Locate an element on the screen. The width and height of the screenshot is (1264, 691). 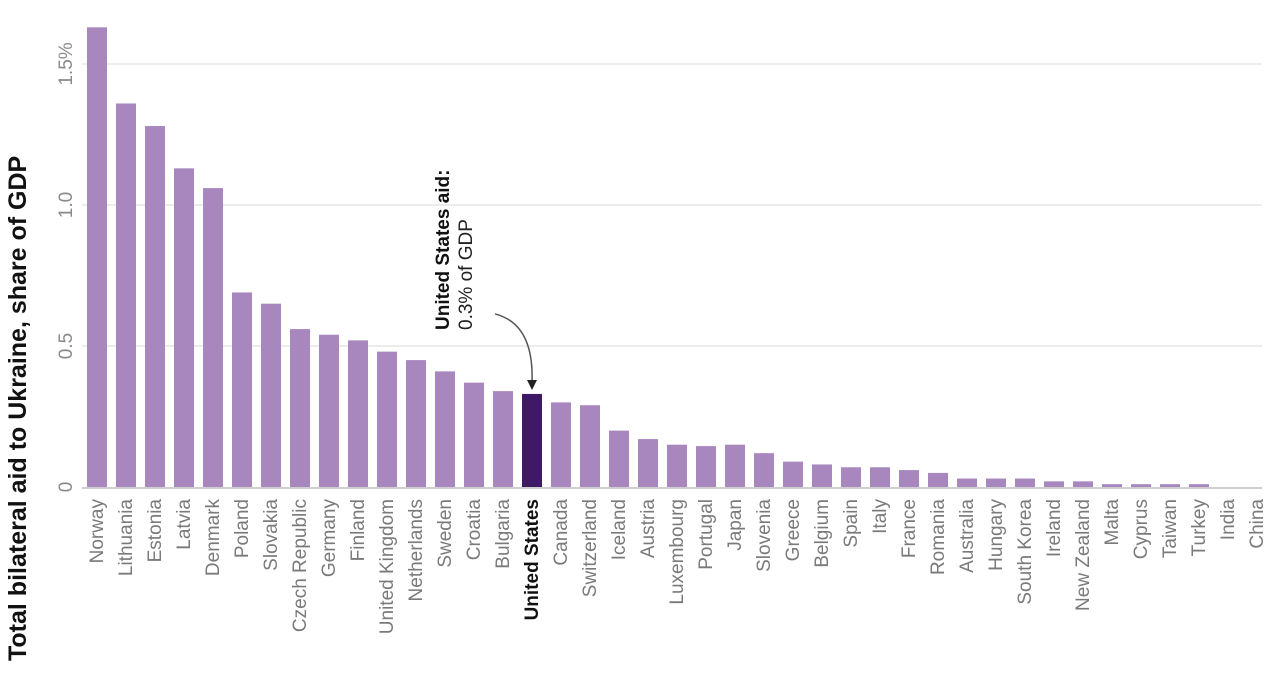
x-tick-label: Belgium is located at coordinates (822, 533).